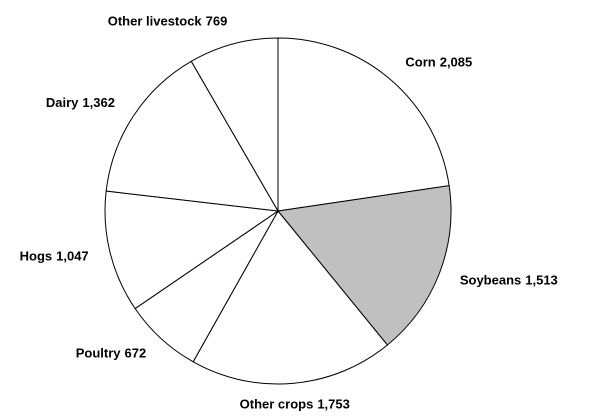 This screenshot has width=591, height=417. Describe the element at coordinates (541, 280) in the screenshot. I see `slice-value: 1,513` at that location.